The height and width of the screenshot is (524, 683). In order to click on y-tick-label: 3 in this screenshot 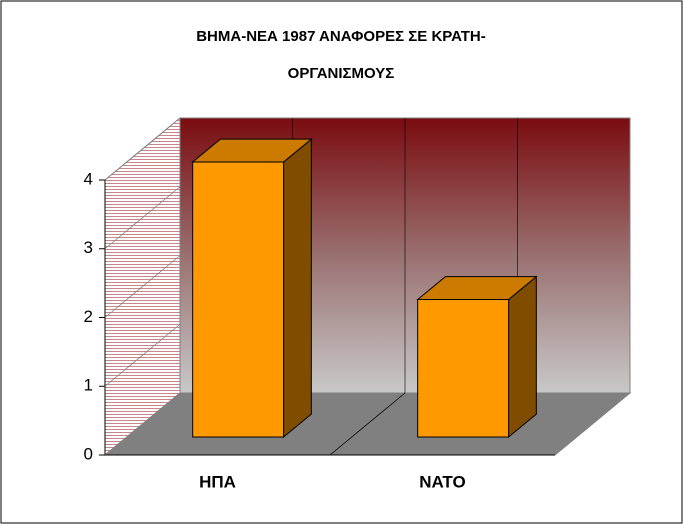, I will do `click(88, 247)`.